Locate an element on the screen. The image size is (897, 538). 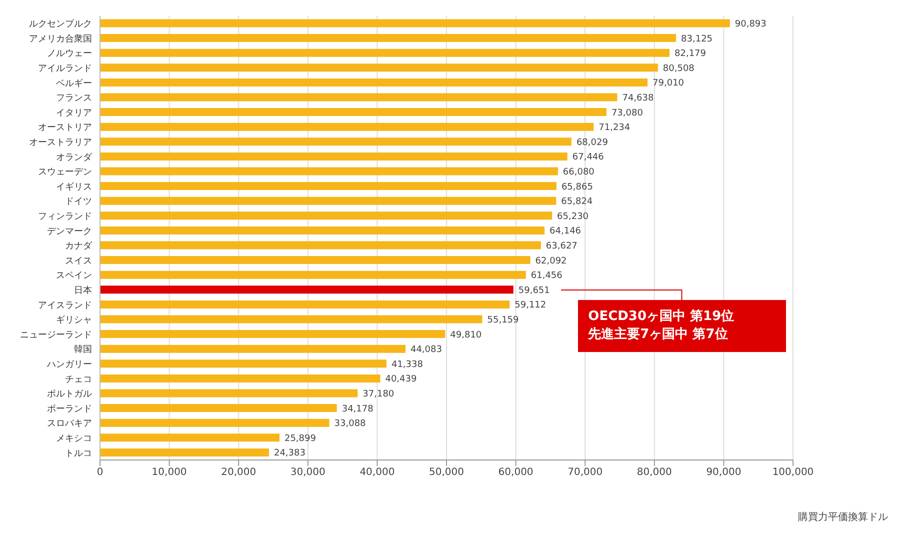
data-label: 40,439 is located at coordinates (401, 379).